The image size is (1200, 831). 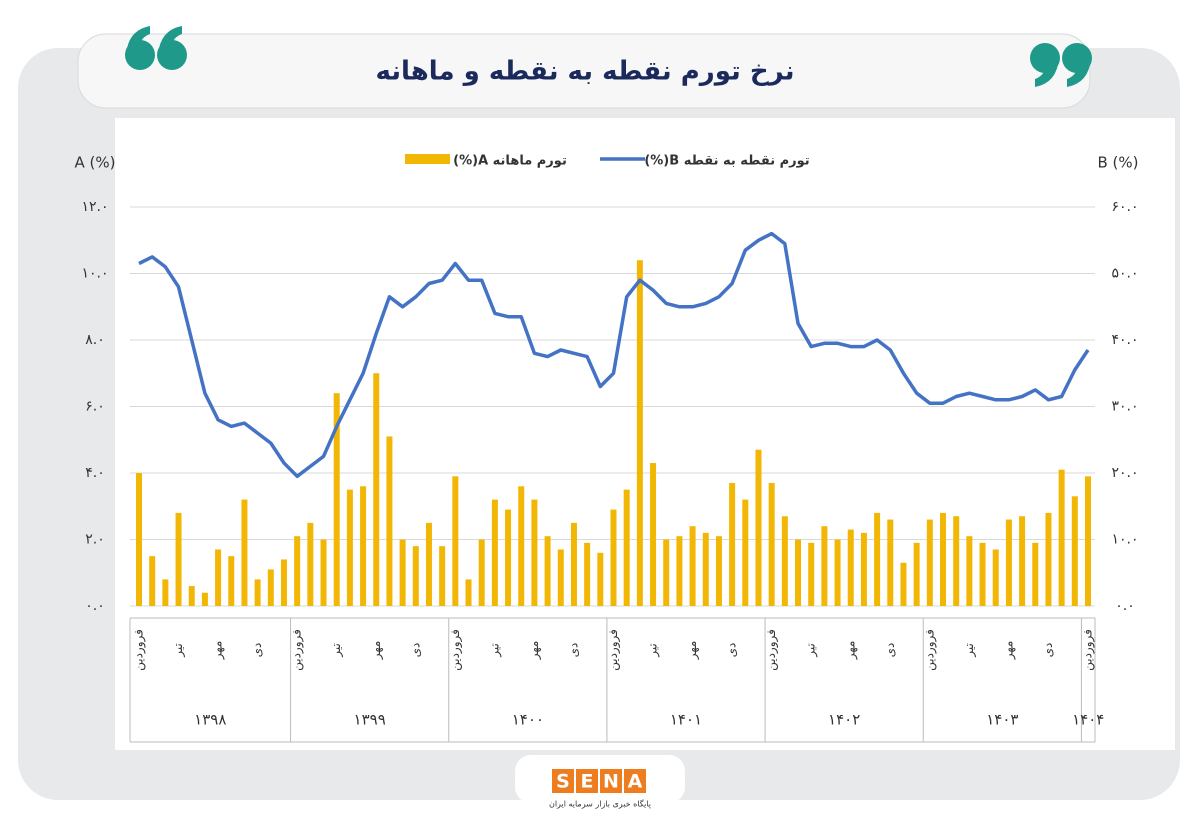 I want to click on legend-label: تورم نقطه به نقطه B(%), so click(x=726, y=161).